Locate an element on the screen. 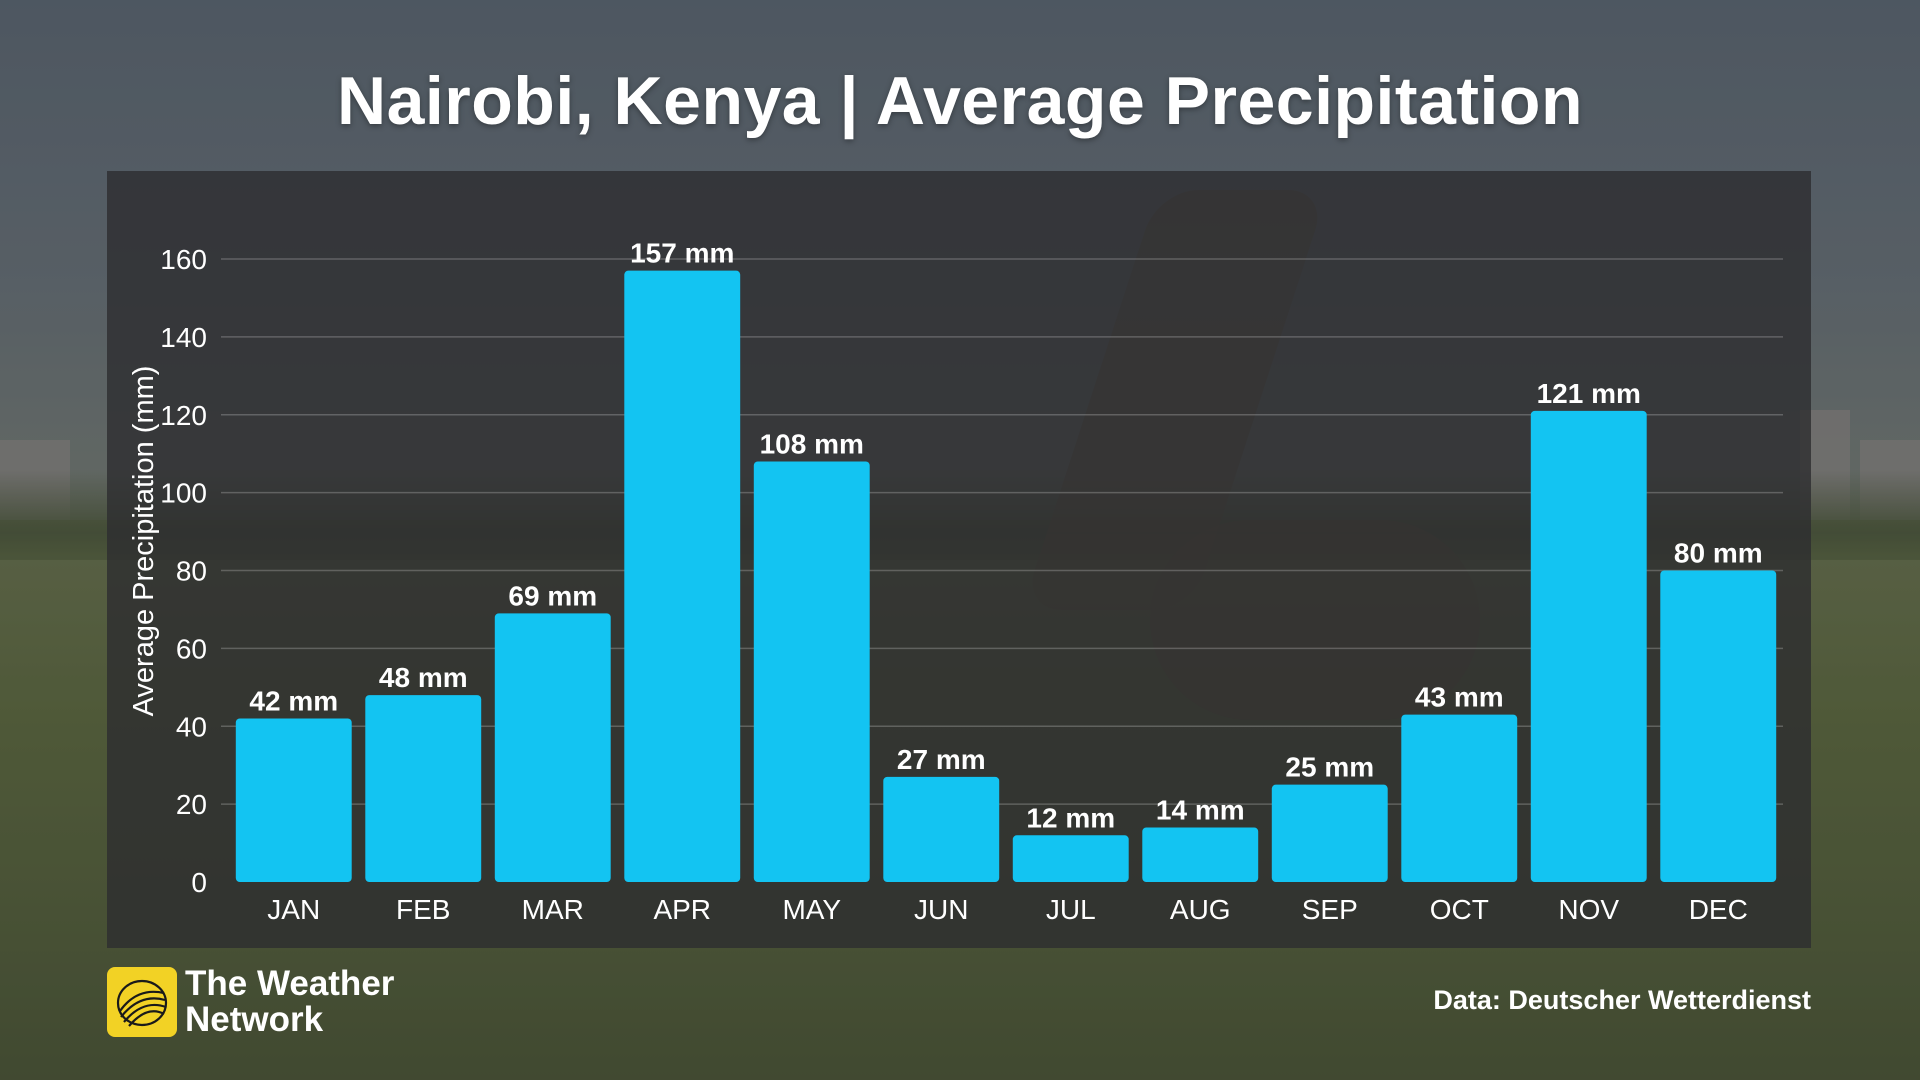 The width and height of the screenshot is (1920, 1080). brand-name: The Weather Network is located at coordinates (289, 1002).